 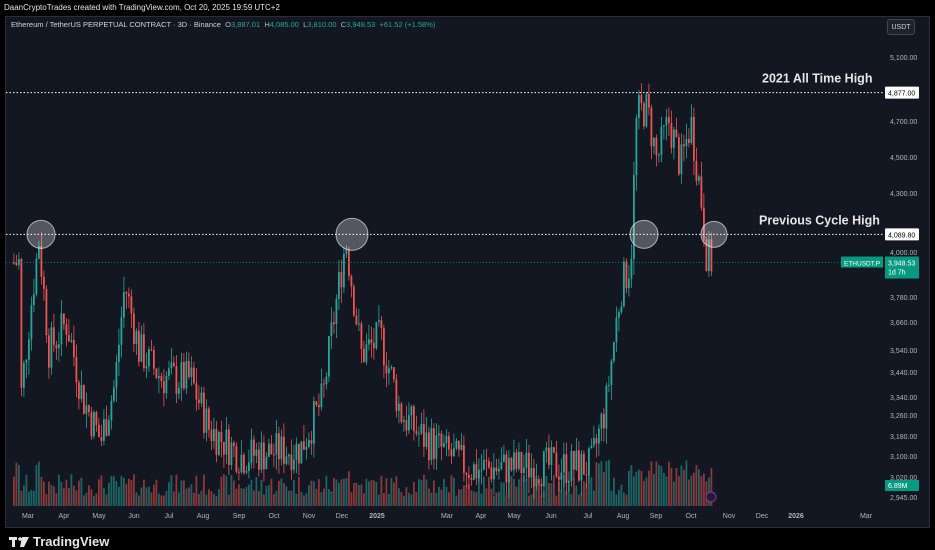 What do you see at coordinates (644, 234) in the screenshot?
I see `highlight-circle` at bounding box center [644, 234].